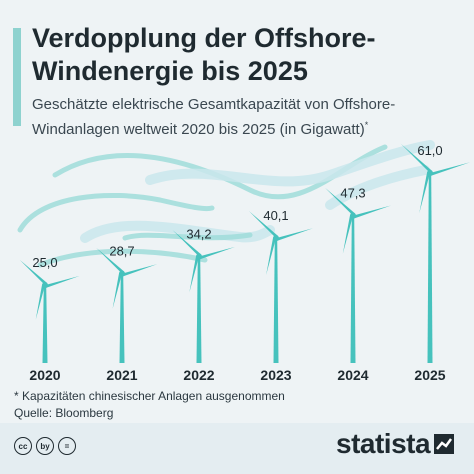 Image resolution: width=474 pixels, height=474 pixels. I want to click on x-tick-label: 2022, so click(198, 375).